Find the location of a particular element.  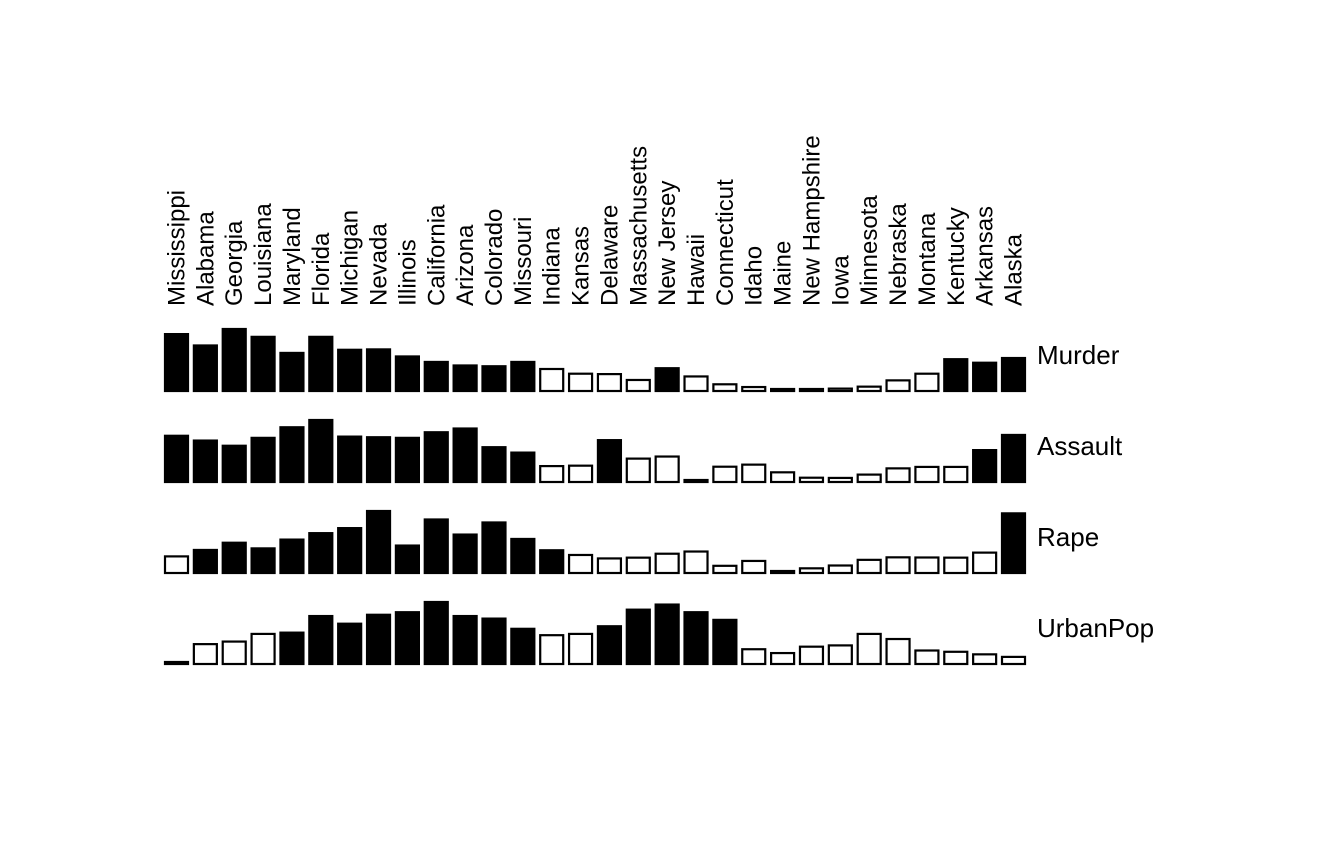

column-label: Delaware is located at coordinates (609, 255).